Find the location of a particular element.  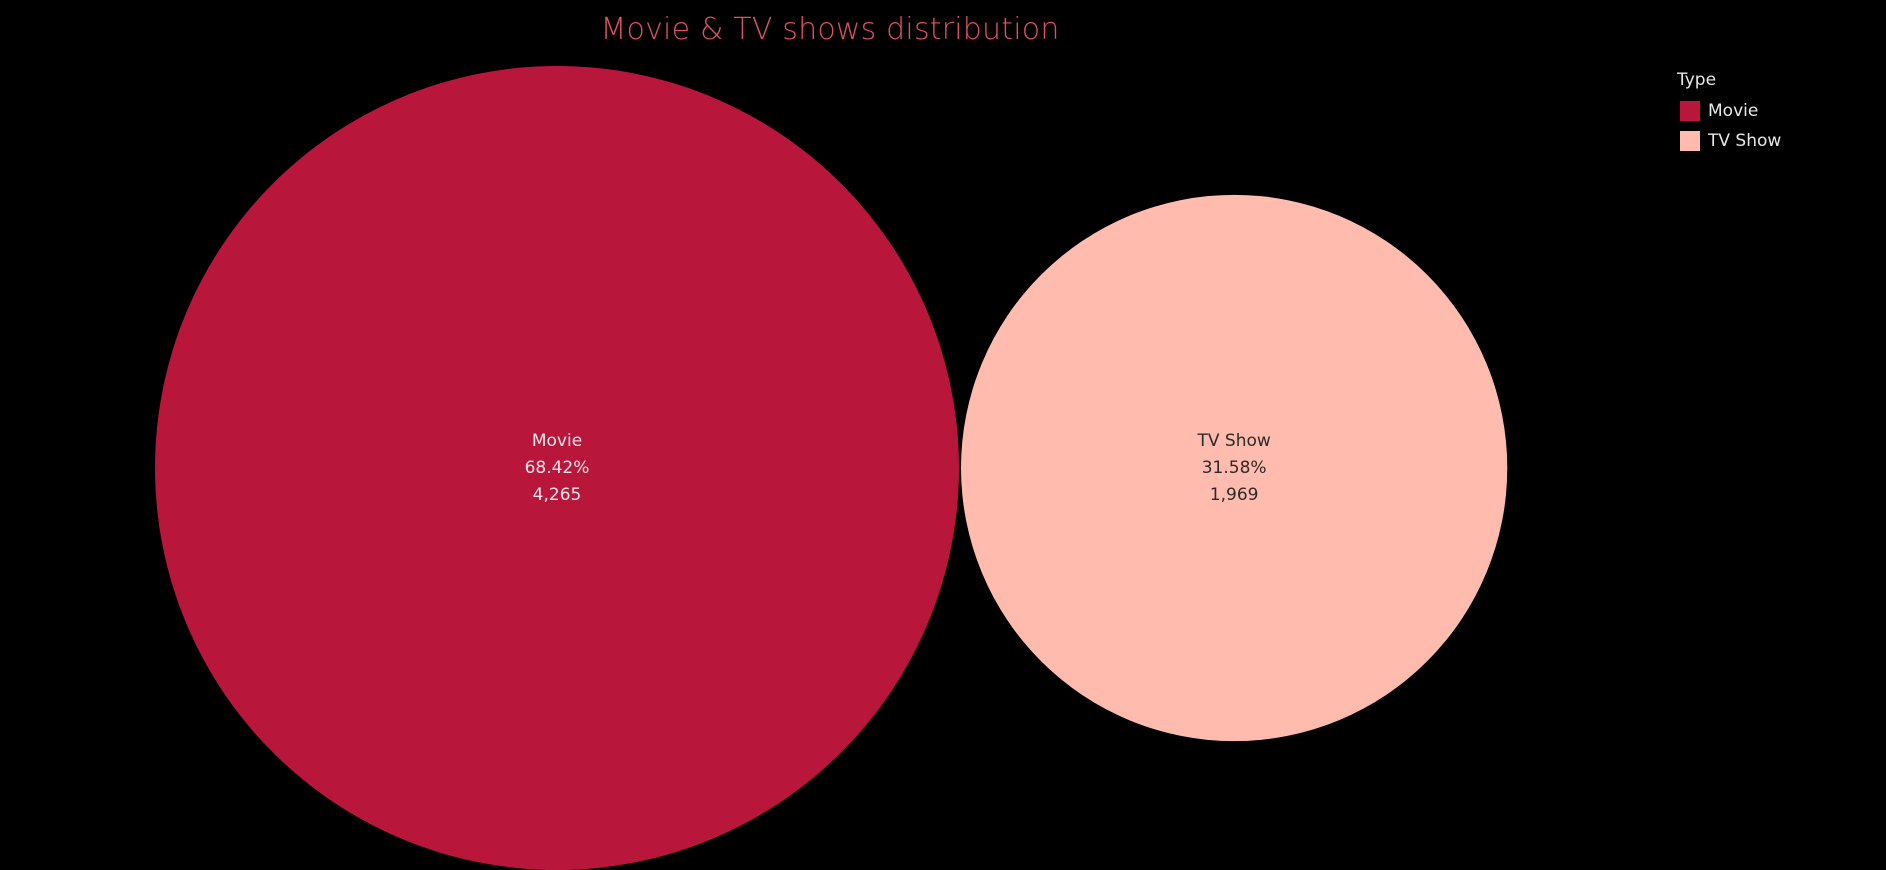

bubble-movie-percent-label: 68.42% is located at coordinates (557, 468).